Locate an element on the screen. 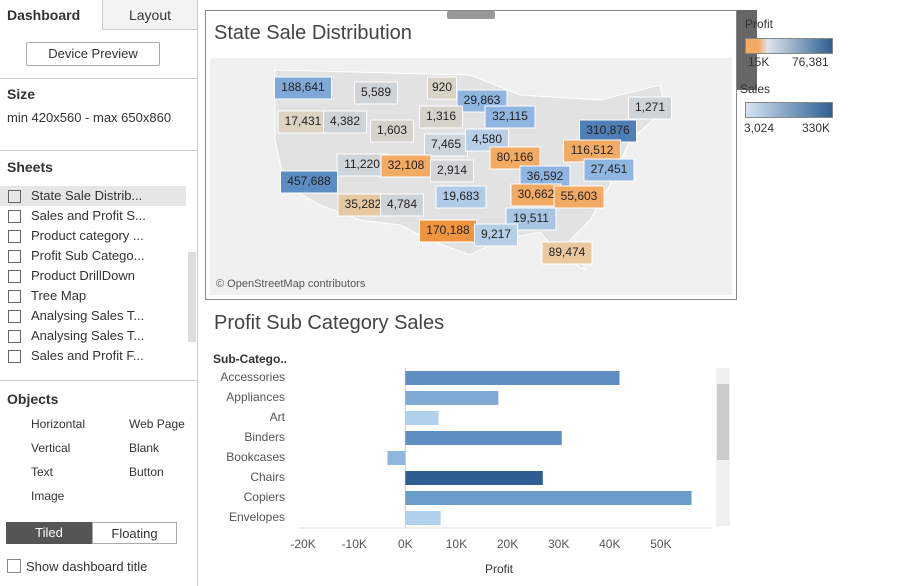 This screenshot has width=911, height=586. object-item: Text is located at coordinates (42, 472).